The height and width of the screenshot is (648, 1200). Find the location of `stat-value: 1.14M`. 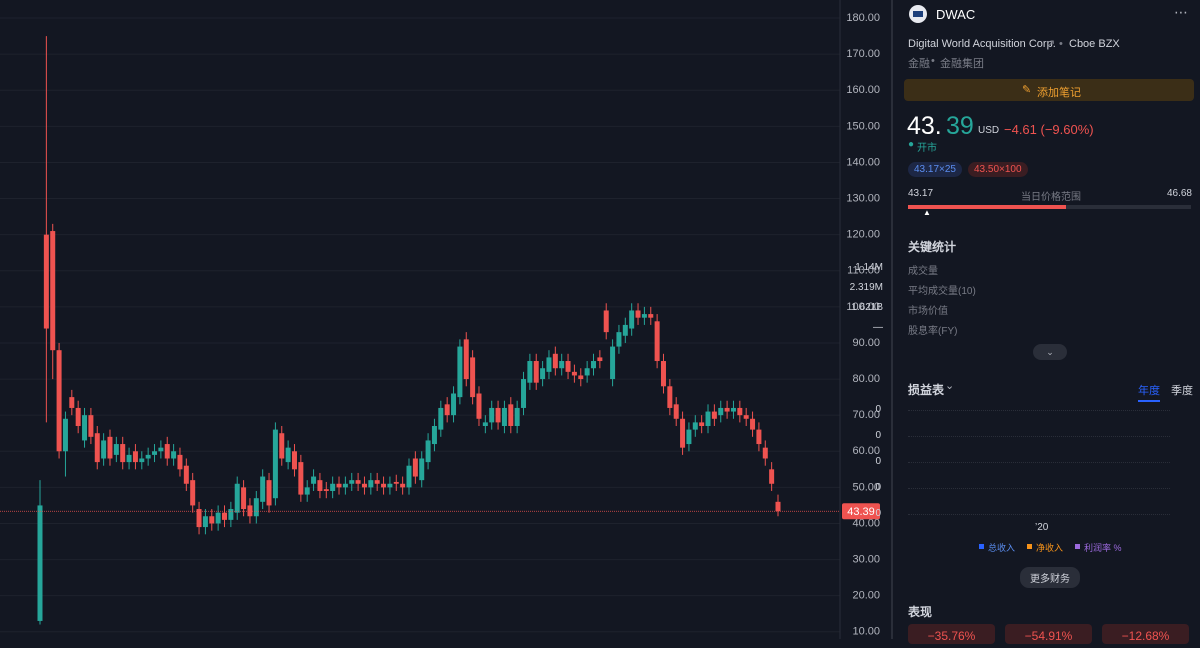

stat-value: 1.14M is located at coordinates (869, 267).